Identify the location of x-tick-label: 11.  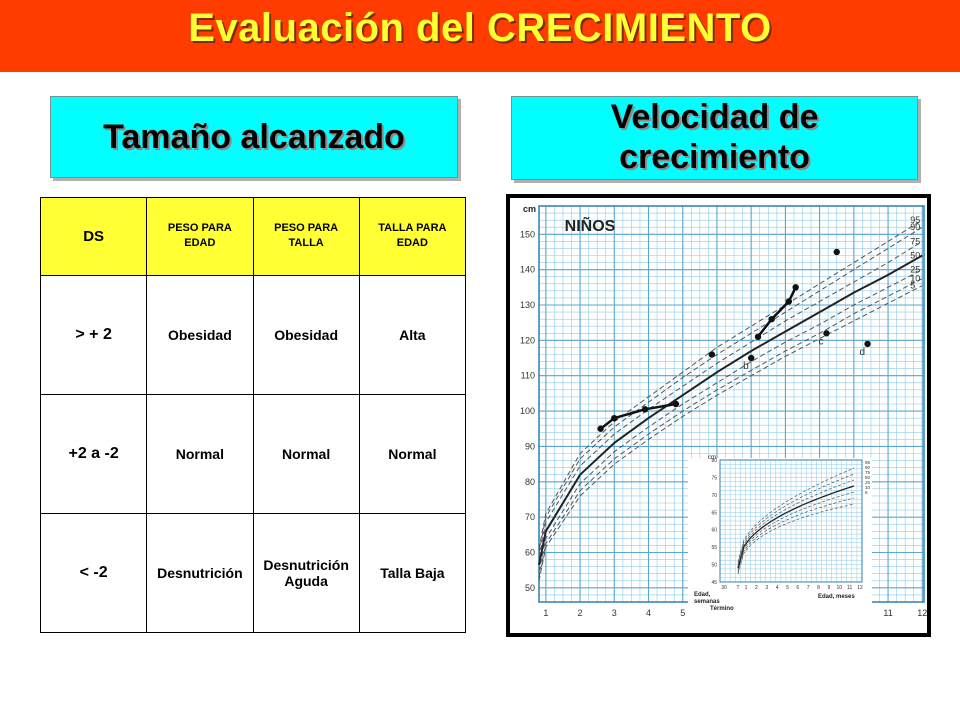
(887, 613).